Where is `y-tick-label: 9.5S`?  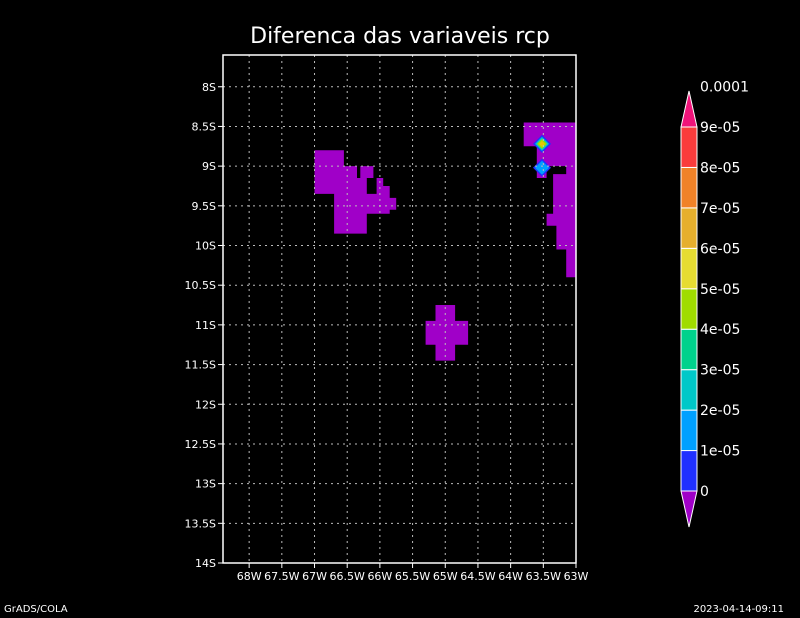 y-tick-label: 9.5S is located at coordinates (204, 206).